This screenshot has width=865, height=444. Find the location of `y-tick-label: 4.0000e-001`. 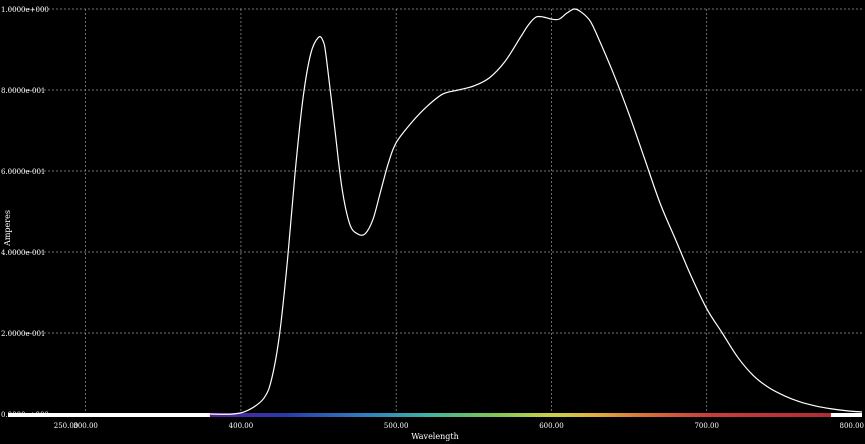

y-tick-label: 4.0000e-001 is located at coordinates (23, 253).